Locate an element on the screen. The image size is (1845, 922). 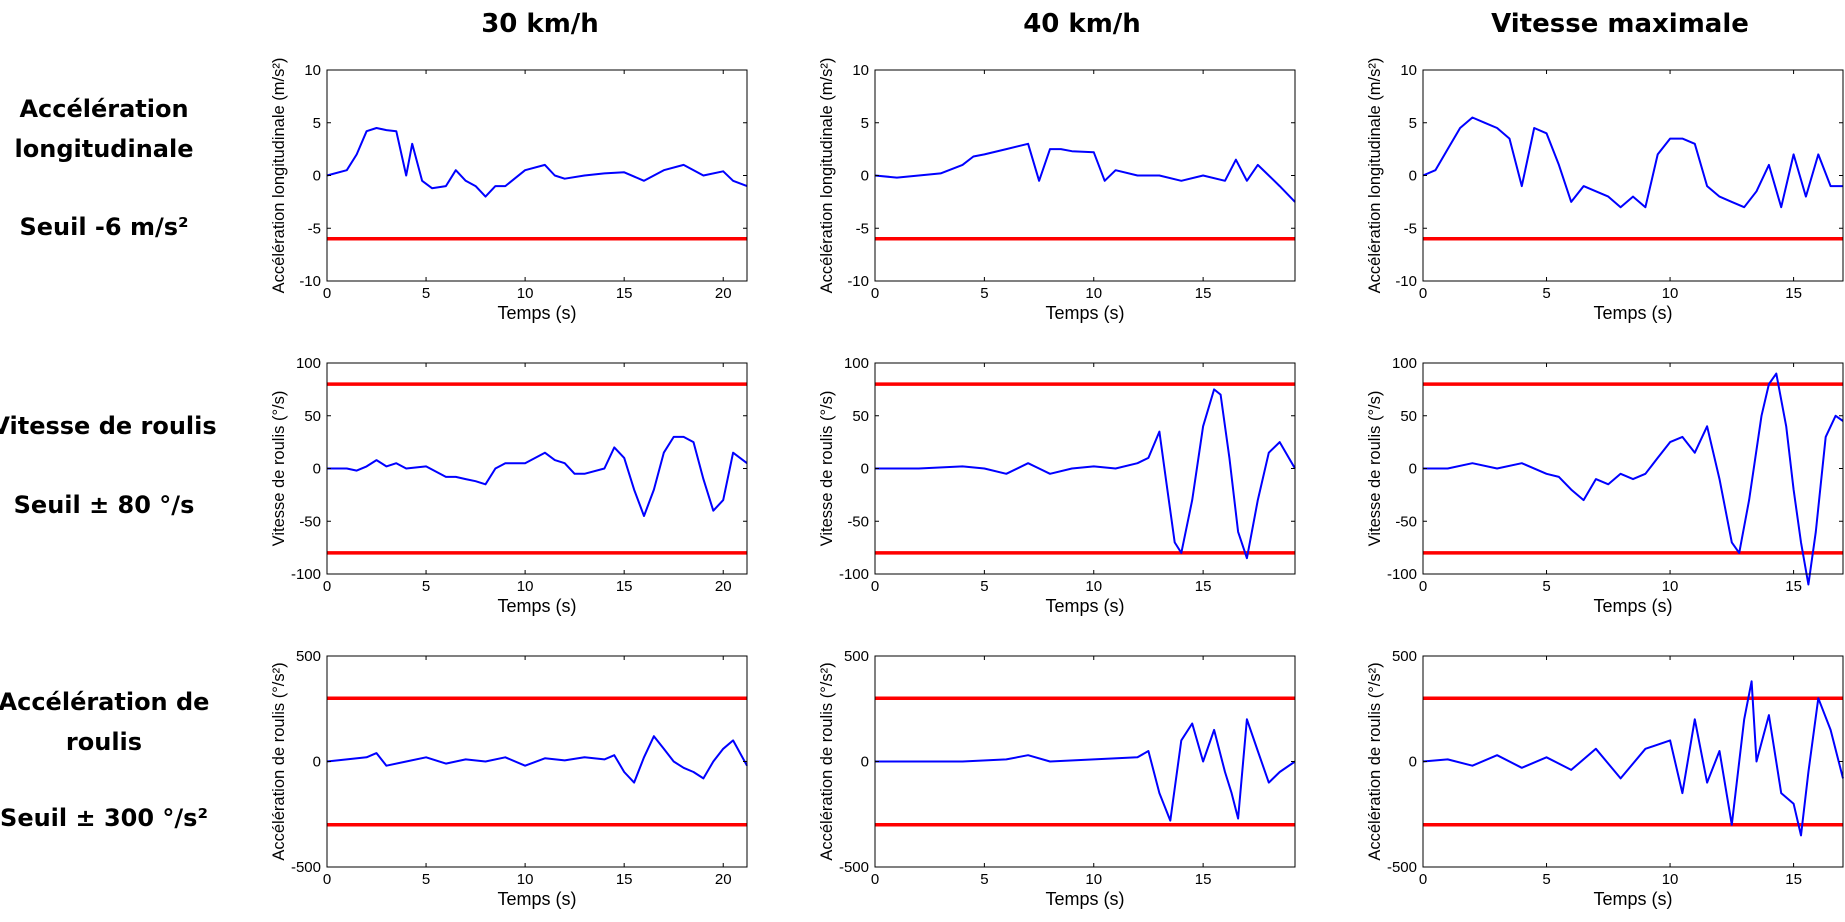
row-title-1-line-1: Vitesse de roulis is located at coordinates (108, 426).